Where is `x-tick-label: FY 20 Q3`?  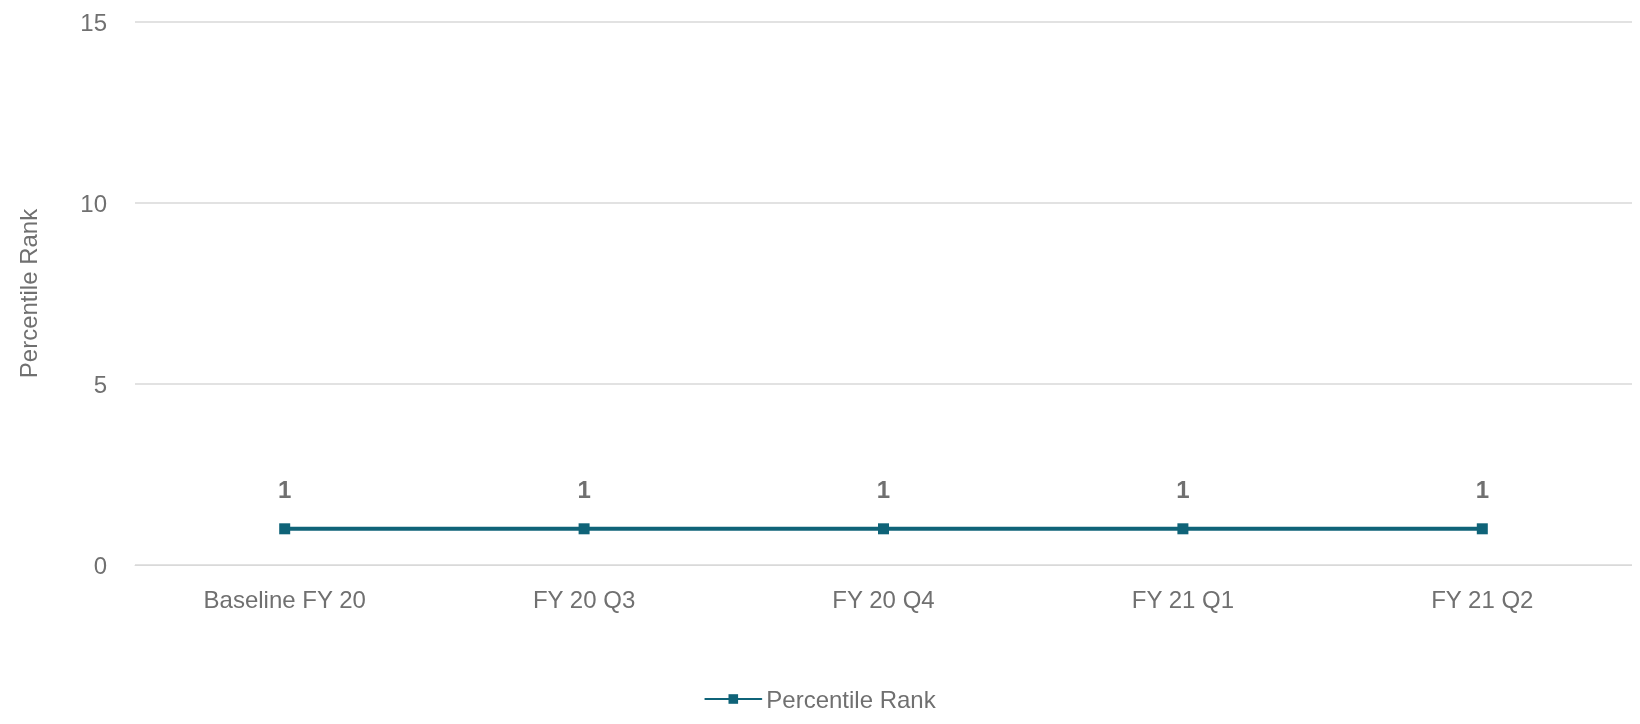 x-tick-label: FY 20 Q3 is located at coordinates (584, 599).